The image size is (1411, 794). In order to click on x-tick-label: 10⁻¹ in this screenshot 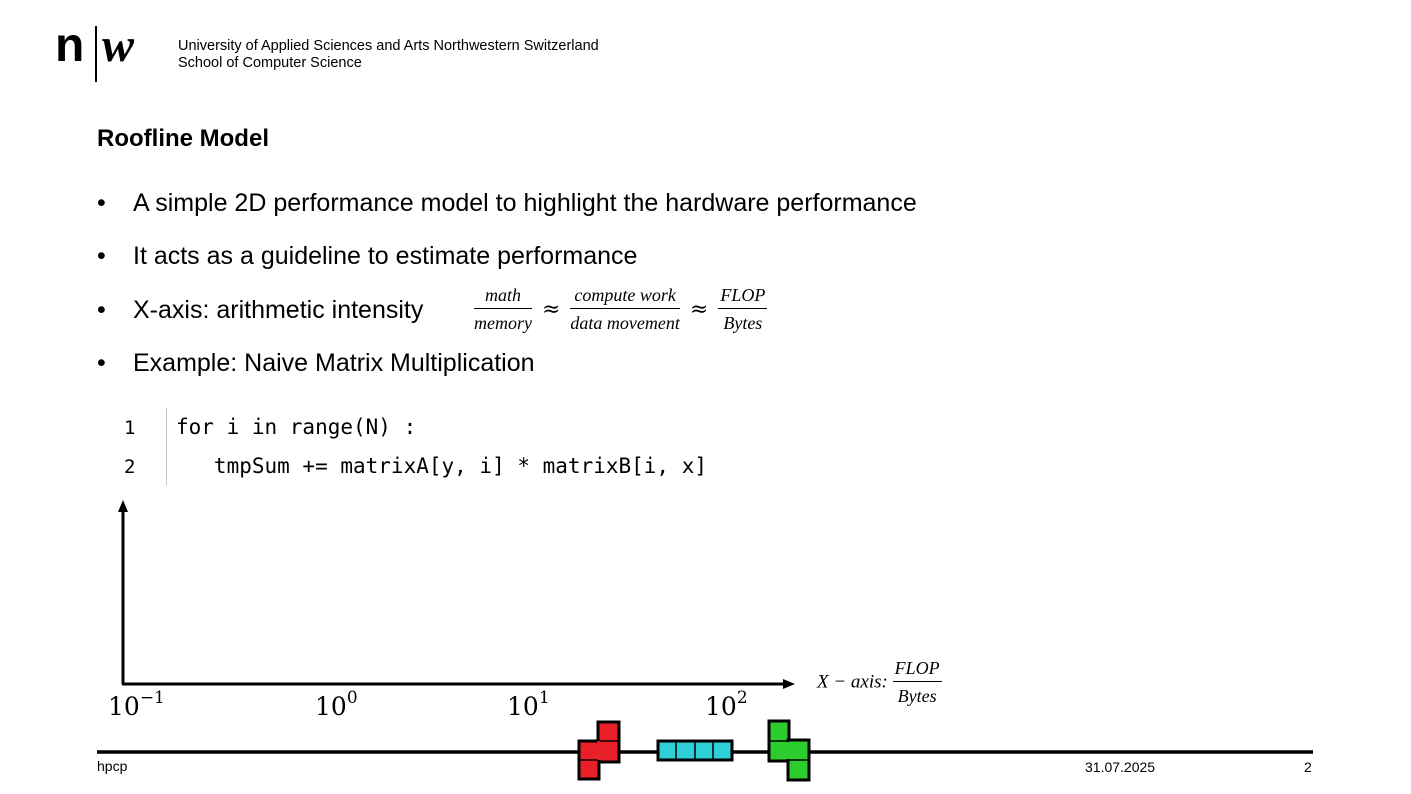, I will do `click(136, 704)`.